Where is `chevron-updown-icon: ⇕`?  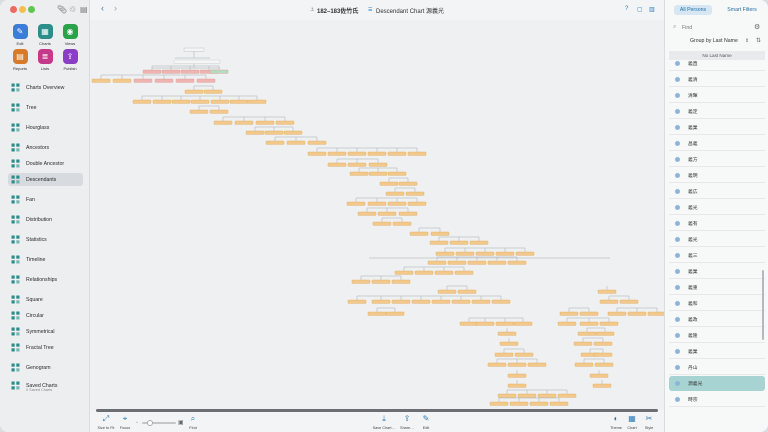 chevron-updown-icon: ⇕ is located at coordinates (747, 41).